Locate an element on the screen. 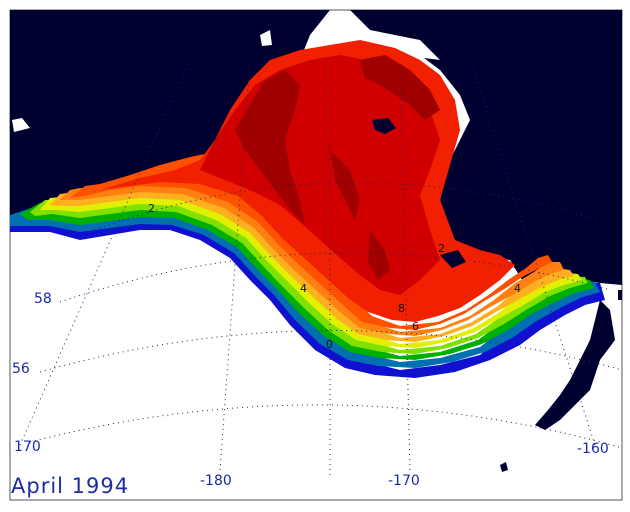 The height and width of the screenshot is (512, 630). ice-free-patches is located at coordinates (226, 81).